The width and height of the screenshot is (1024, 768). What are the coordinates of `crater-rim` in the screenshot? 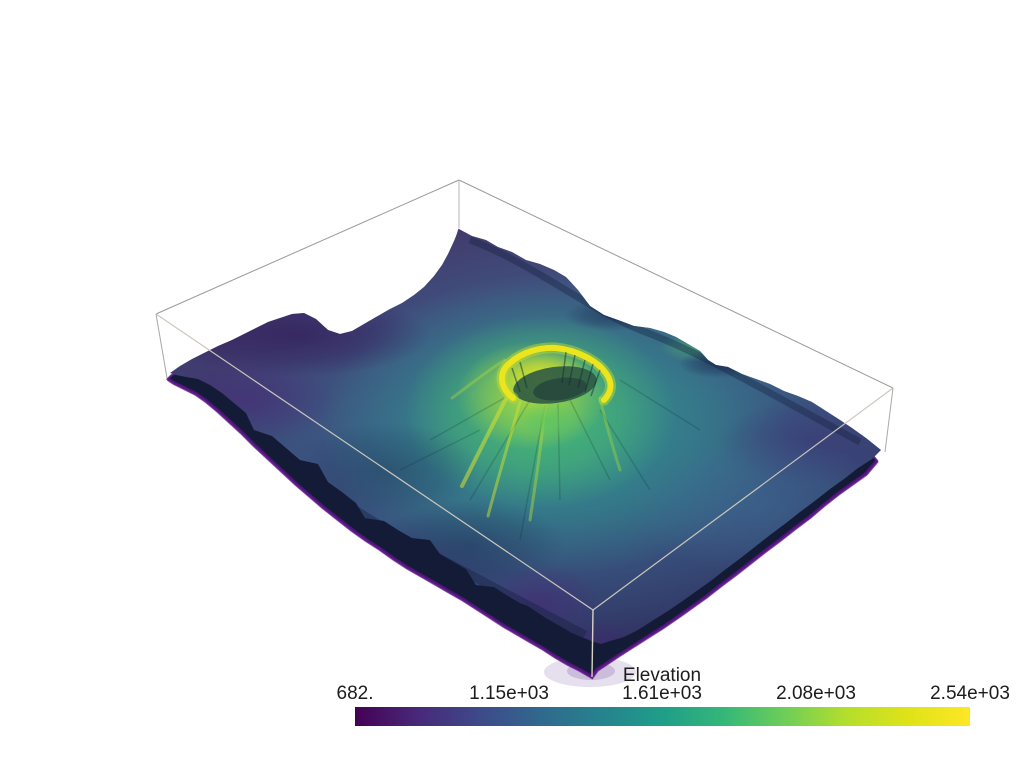 It's located at (556, 373).